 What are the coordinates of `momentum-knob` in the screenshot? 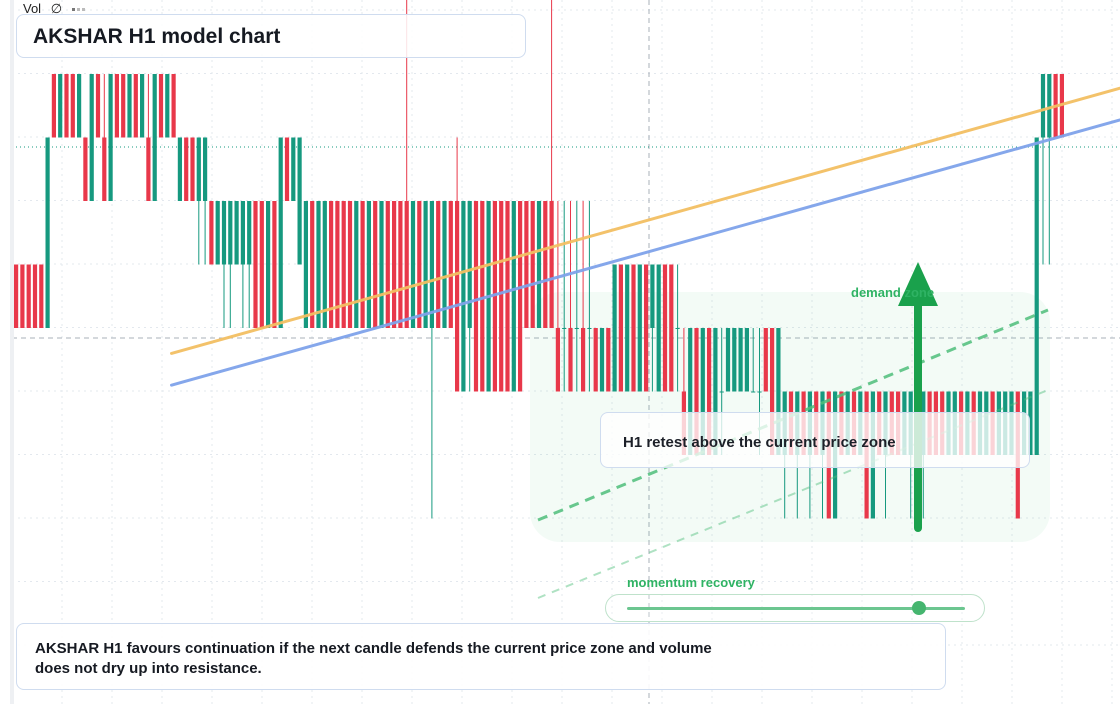 It's located at (919, 608).